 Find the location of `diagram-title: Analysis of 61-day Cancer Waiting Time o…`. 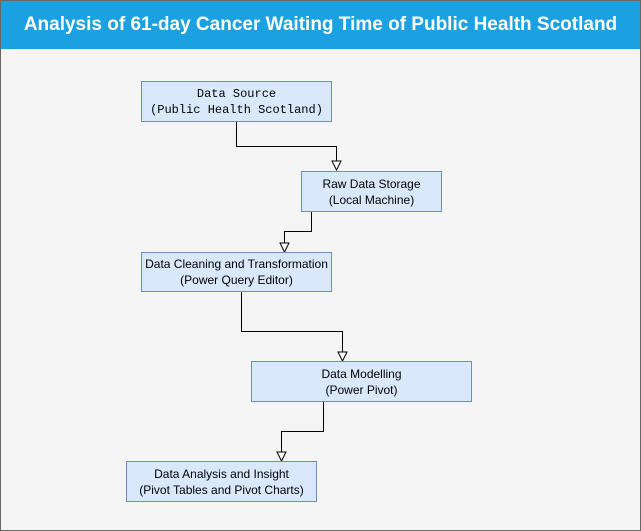

diagram-title: Analysis of 61-day Cancer Waiting Time o… is located at coordinates (320, 24).